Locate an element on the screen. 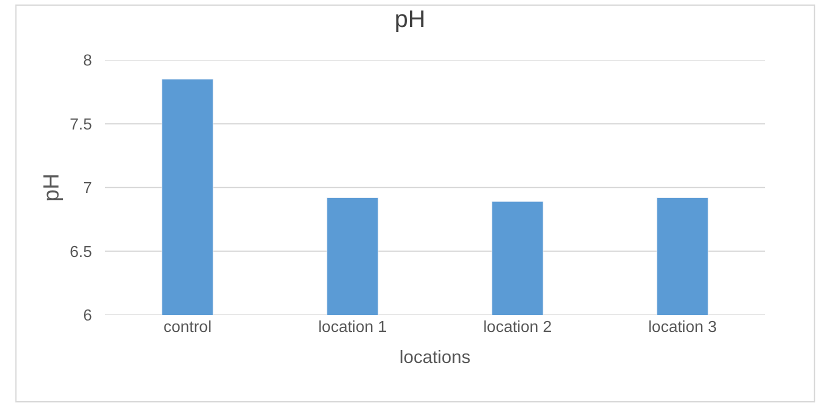 This screenshot has width=820, height=406. y-tick-label: 8 is located at coordinates (87, 61).